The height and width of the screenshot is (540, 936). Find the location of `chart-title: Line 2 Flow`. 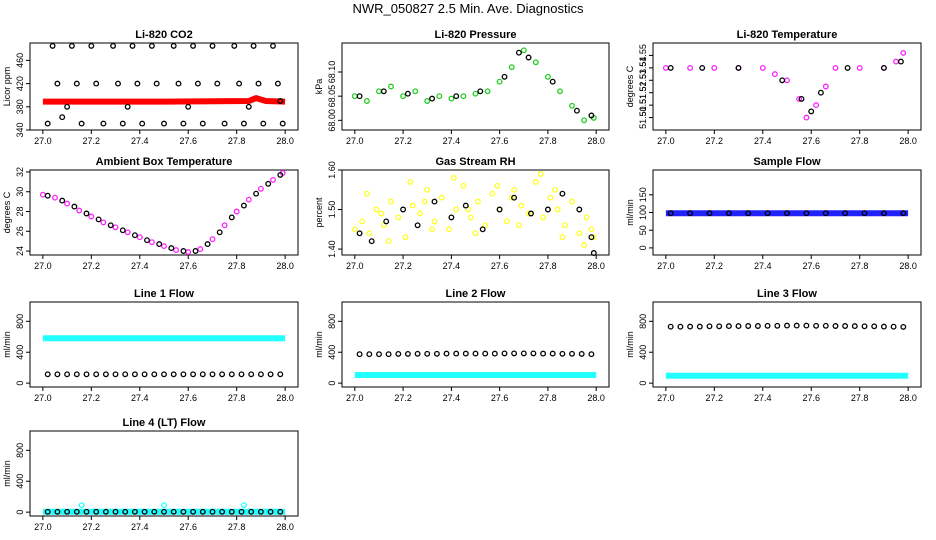

chart-title: Line 2 Flow is located at coordinates (476, 294).